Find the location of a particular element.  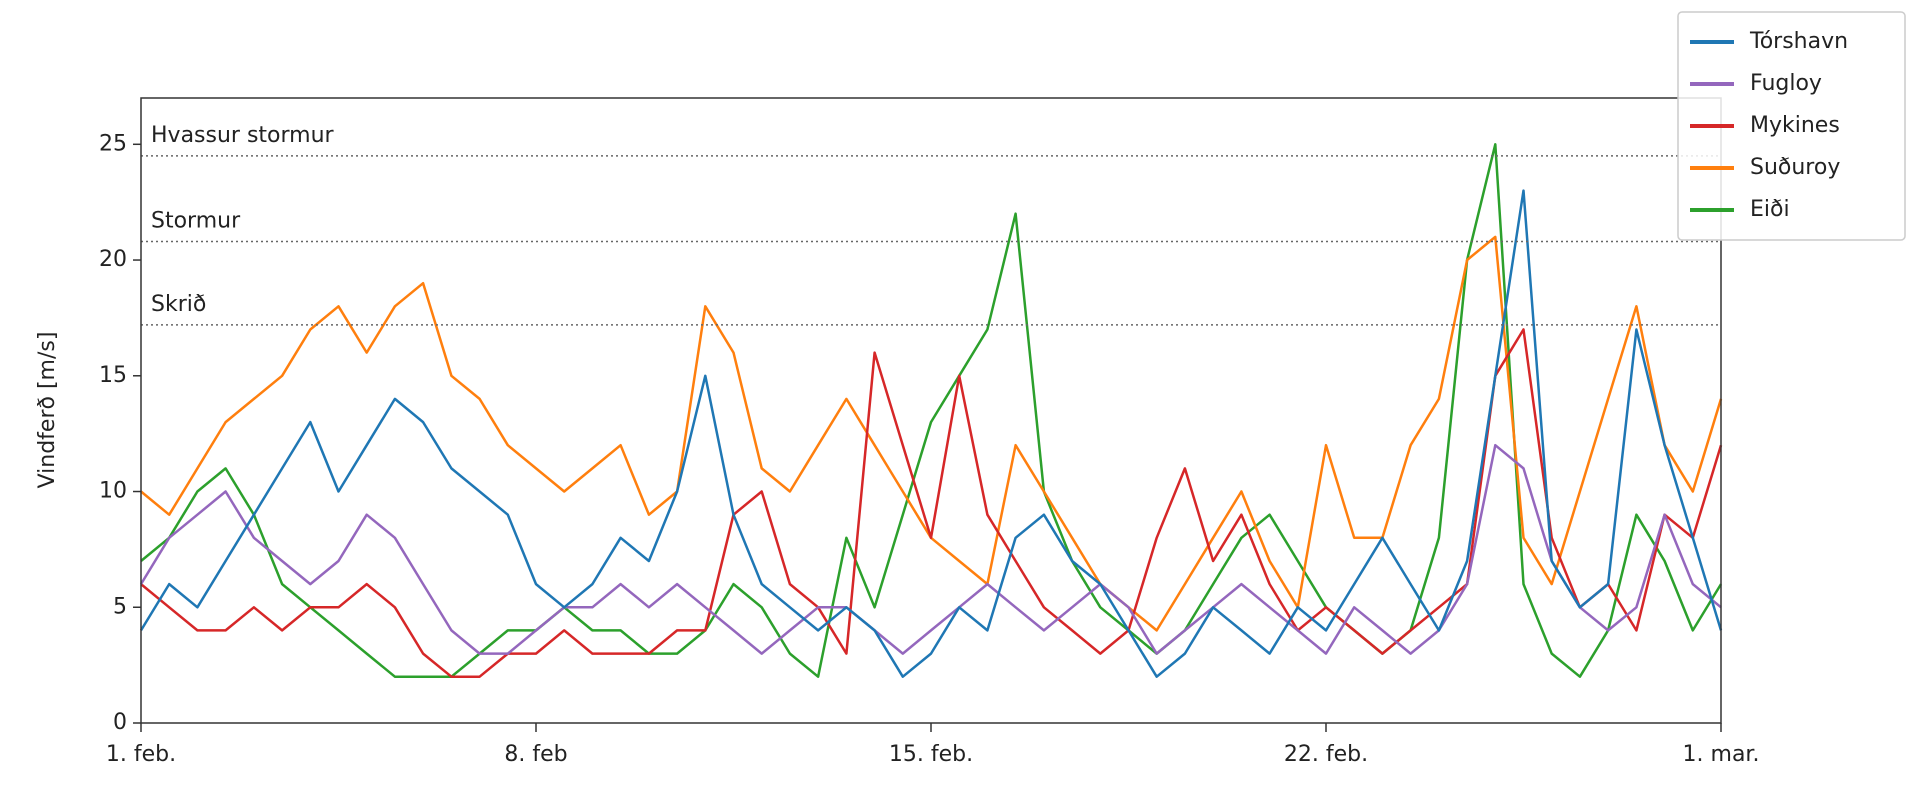

legend-label: Suðuroy is located at coordinates (1795, 167).